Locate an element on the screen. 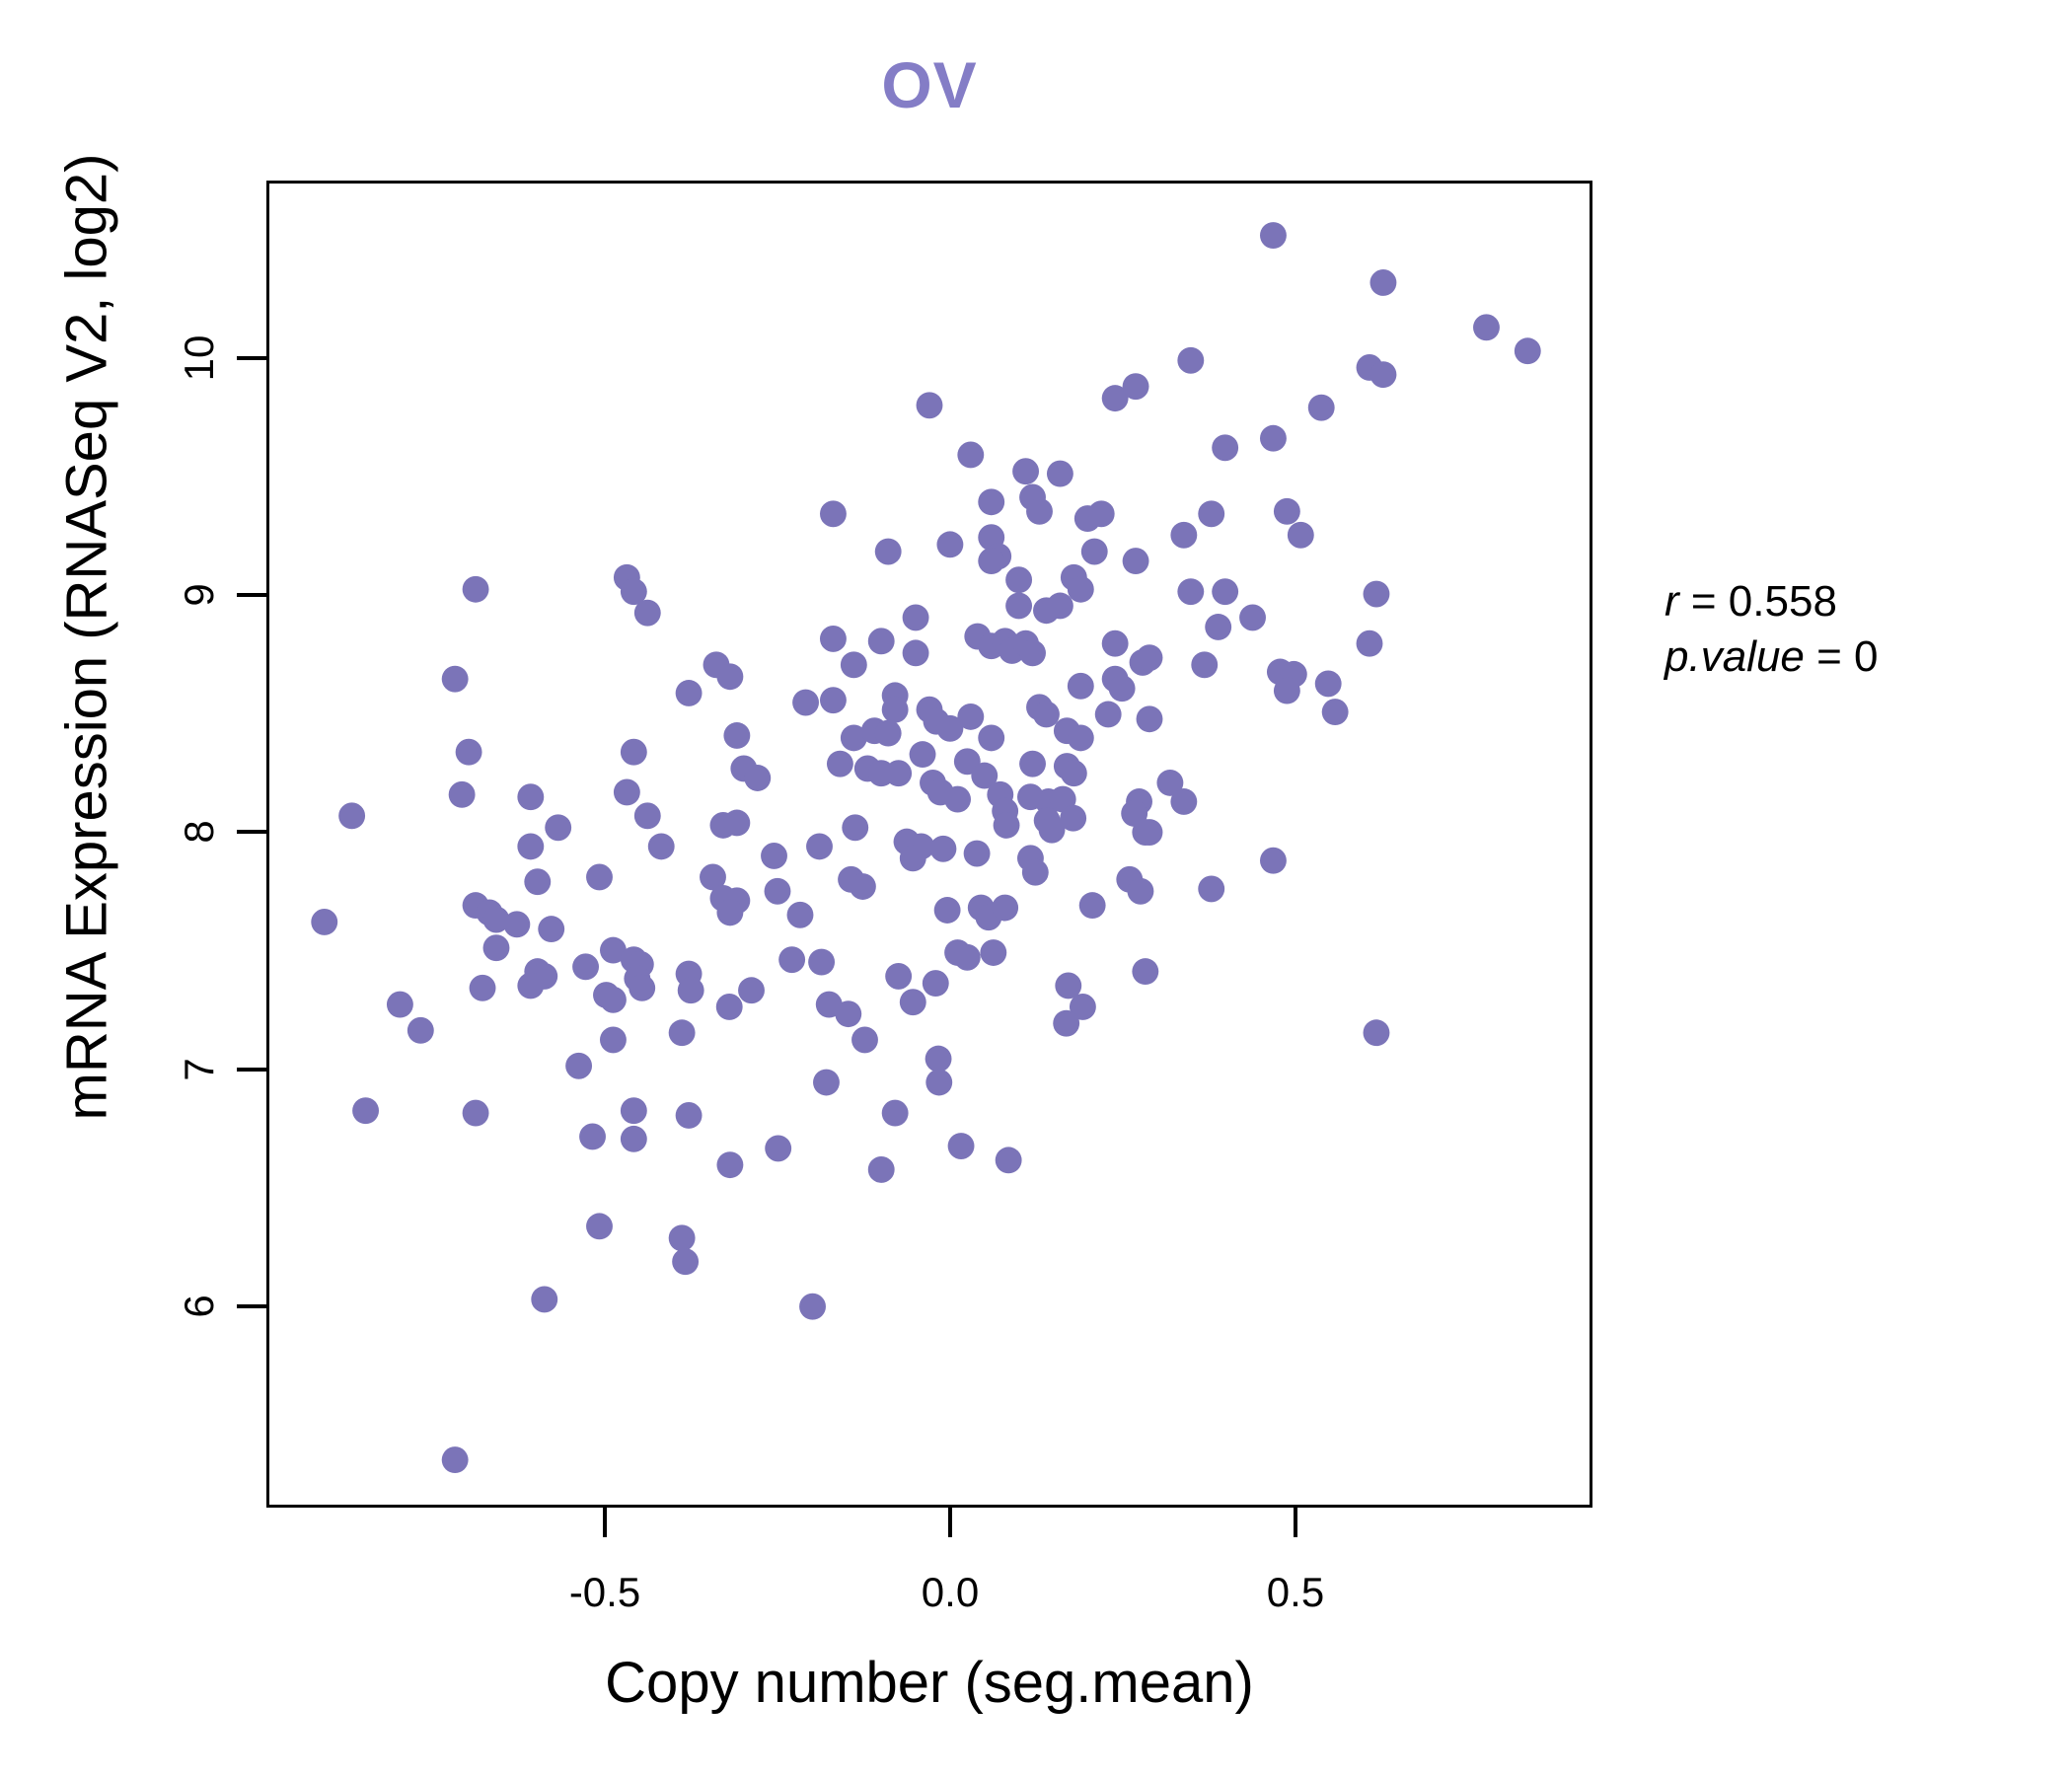  correlation-p-line: p.value = 0 is located at coordinates (1772, 657).